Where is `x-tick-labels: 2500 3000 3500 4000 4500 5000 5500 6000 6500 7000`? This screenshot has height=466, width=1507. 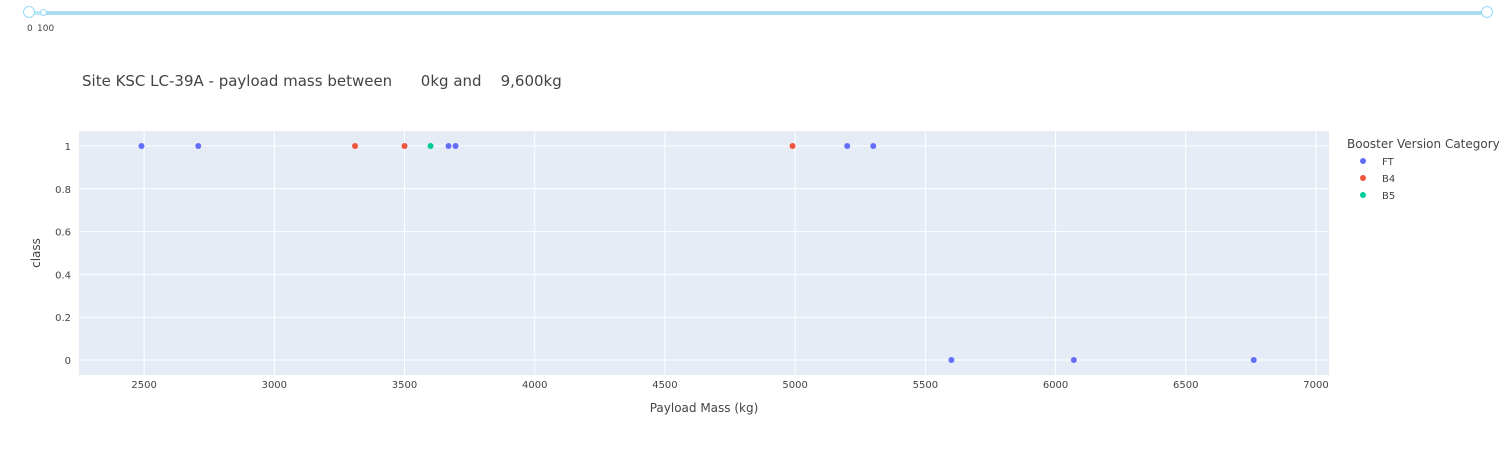
x-tick-labels: 2500 3000 3500 4000 4500 5000 5500 6000 6500 7000 is located at coordinates (729, 385).